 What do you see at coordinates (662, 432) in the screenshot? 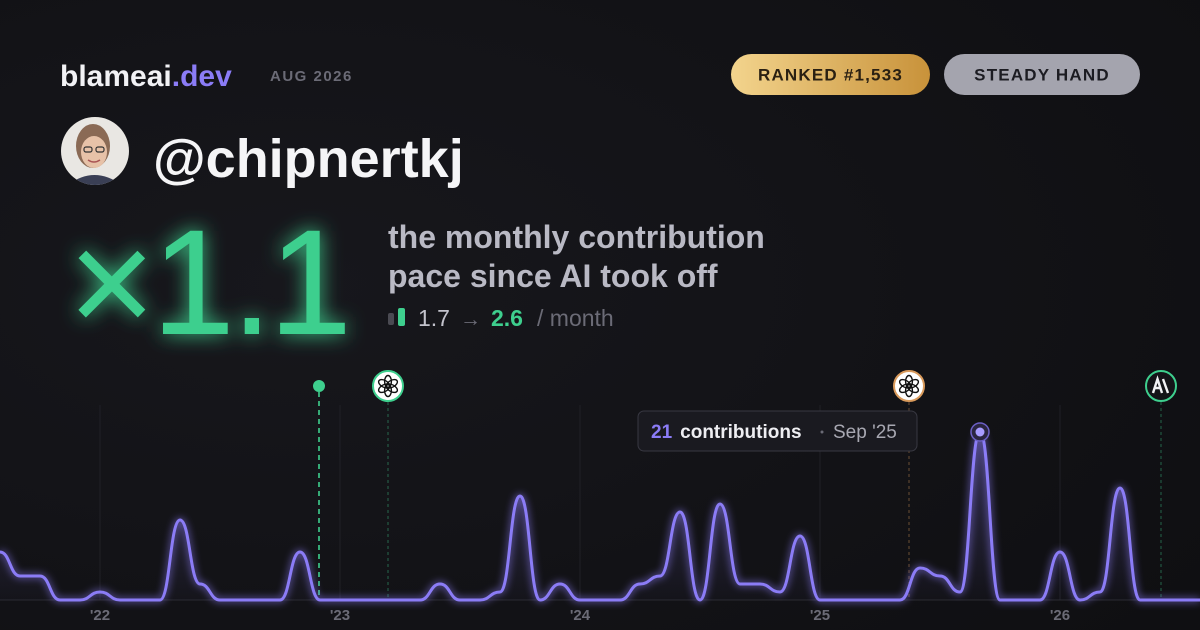
I see `tooltip-value: 21` at bounding box center [662, 432].